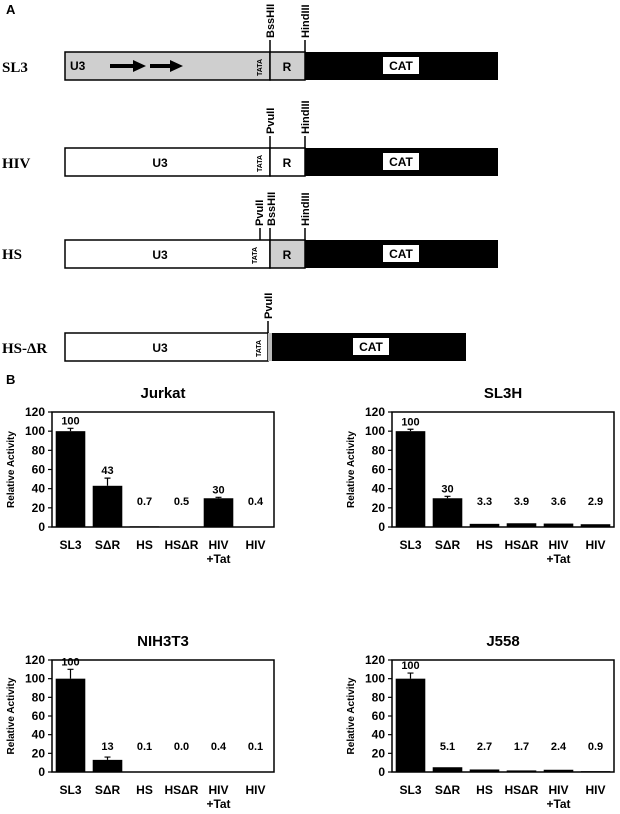 This screenshot has height=814, width=620. I want to click on value-label: 0.5, so click(181, 502).